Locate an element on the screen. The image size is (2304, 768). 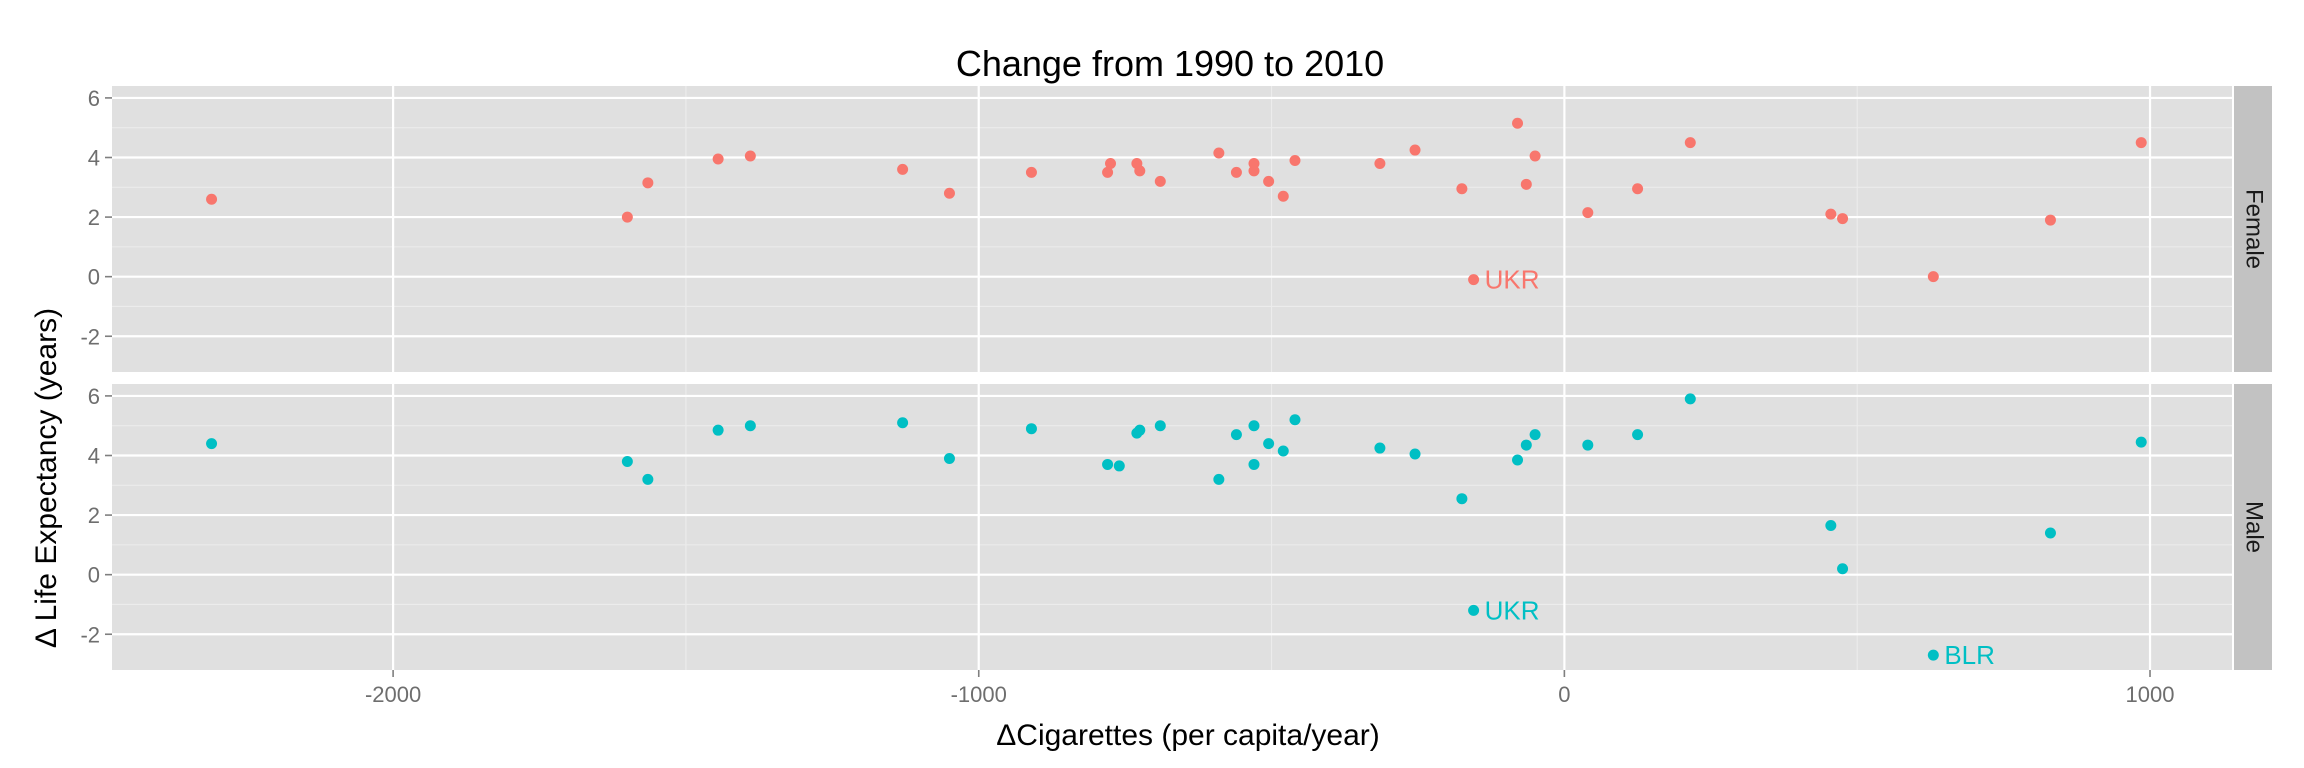
facet-strip-label: Female is located at coordinates (2254, 229).